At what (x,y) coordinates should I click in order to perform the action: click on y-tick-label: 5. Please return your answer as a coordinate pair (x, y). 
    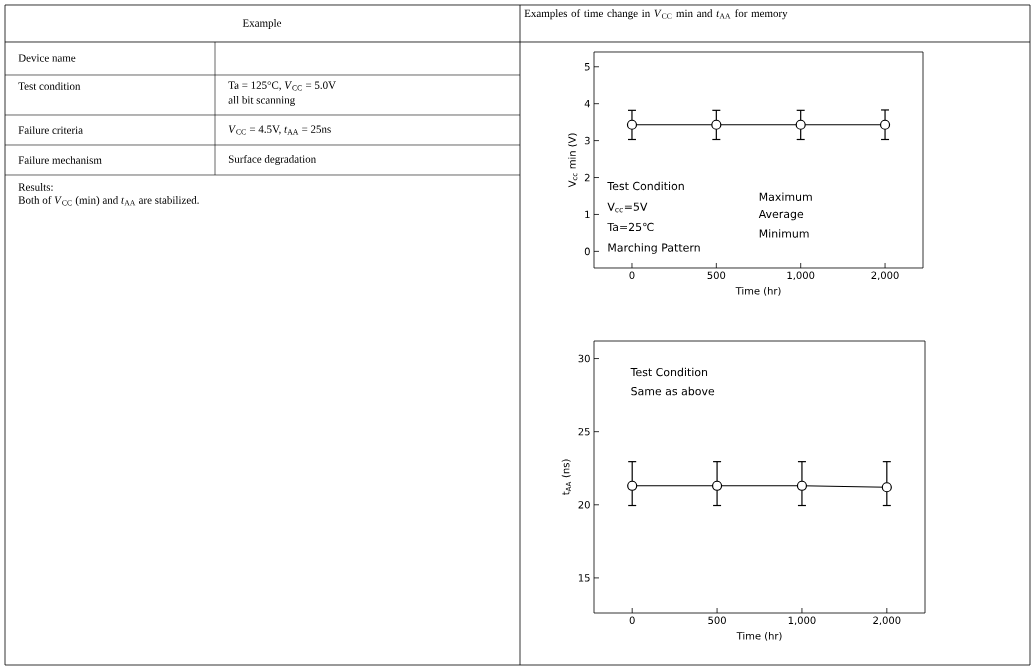
    Looking at the image, I should click on (587, 67).